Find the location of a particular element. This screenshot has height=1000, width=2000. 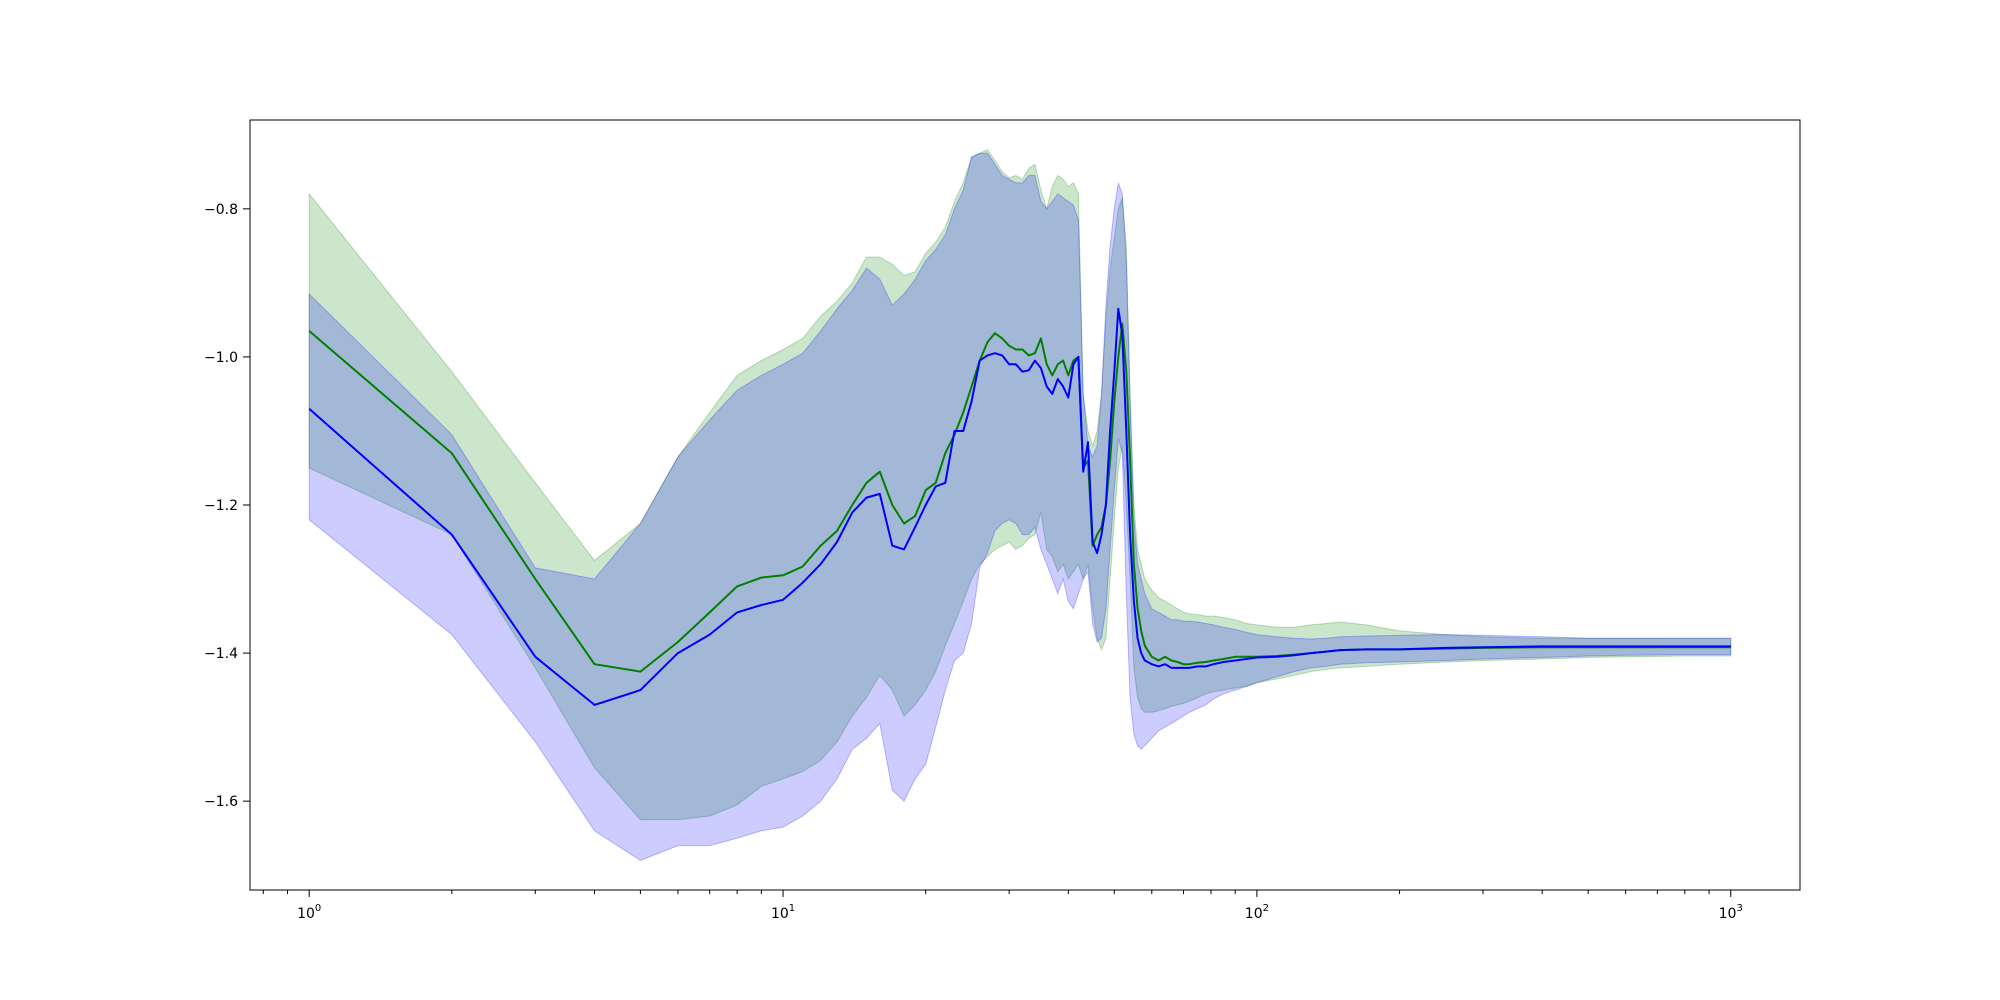

x-tick-label: 10¹ is located at coordinates (783, 912).